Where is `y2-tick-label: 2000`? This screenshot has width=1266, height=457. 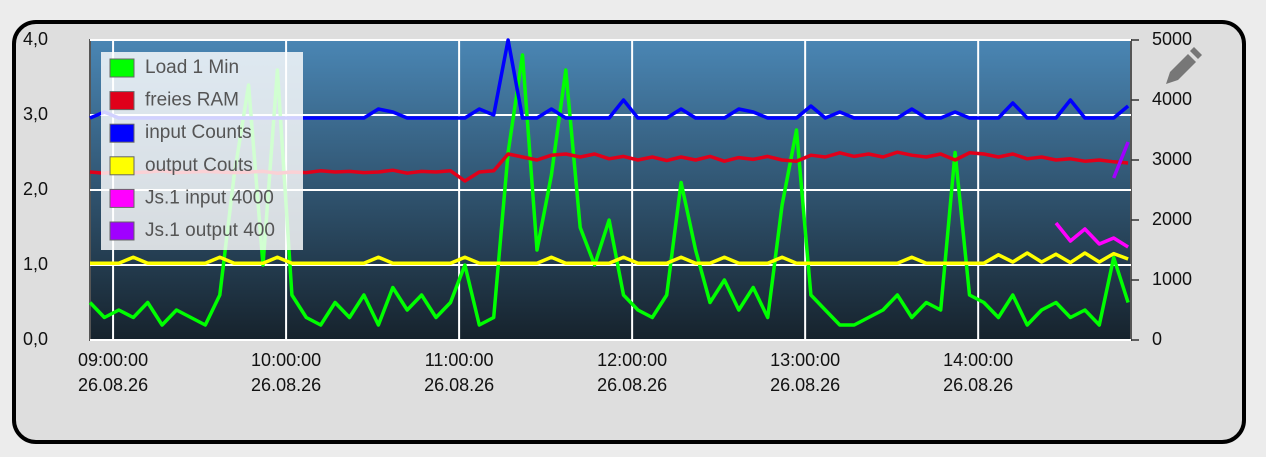 y2-tick-label: 2000 is located at coordinates (1172, 219).